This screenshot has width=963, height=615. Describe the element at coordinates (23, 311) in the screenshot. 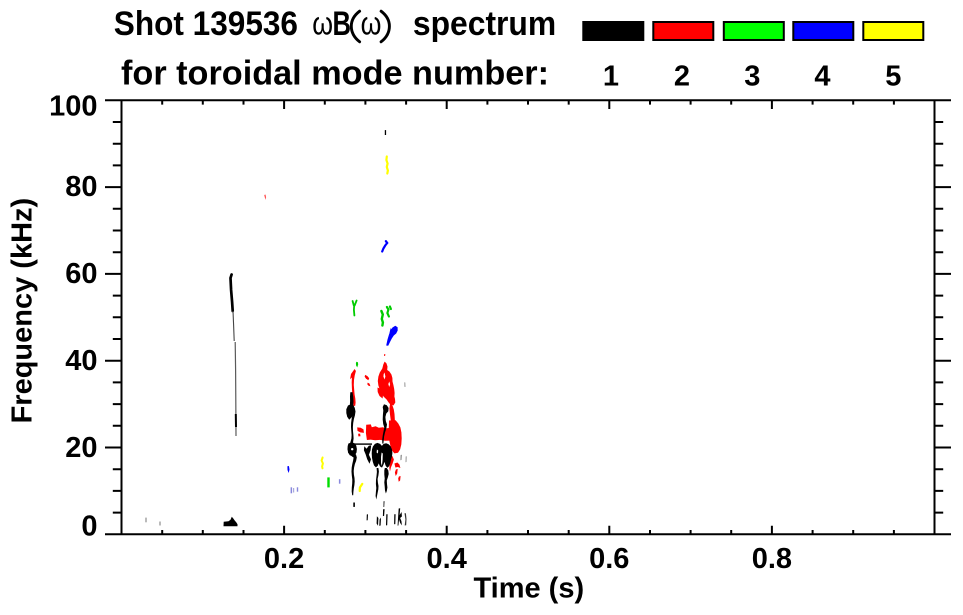

I see `svg-text: Frequency (kHz)` at that location.